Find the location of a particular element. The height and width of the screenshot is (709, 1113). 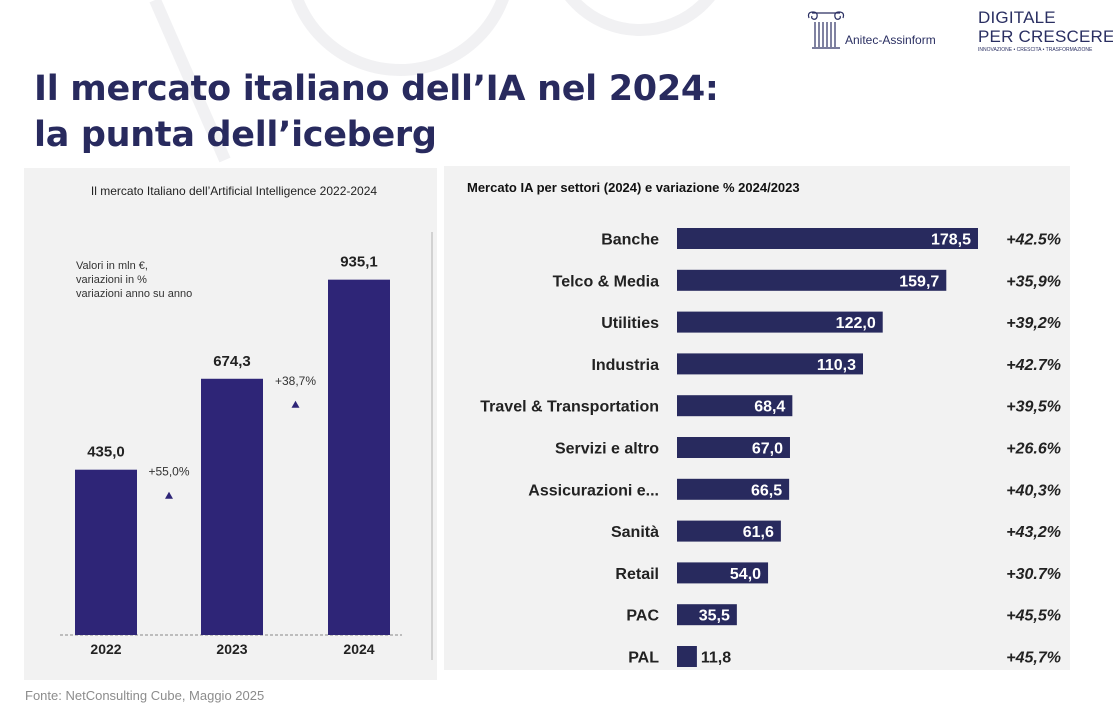

yearly-value-label: 935,1 is located at coordinates (359, 262).